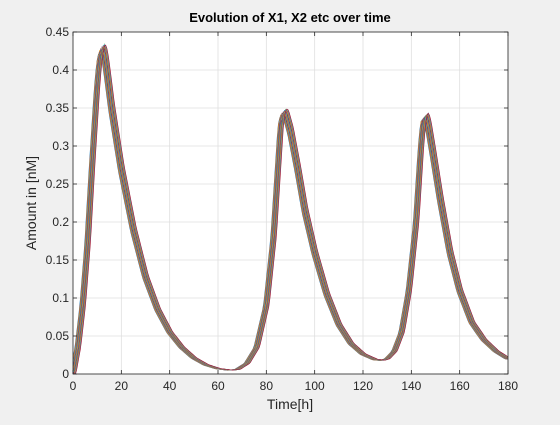  Describe the element at coordinates (170, 386) in the screenshot. I see `x-tick-label: 40` at that location.